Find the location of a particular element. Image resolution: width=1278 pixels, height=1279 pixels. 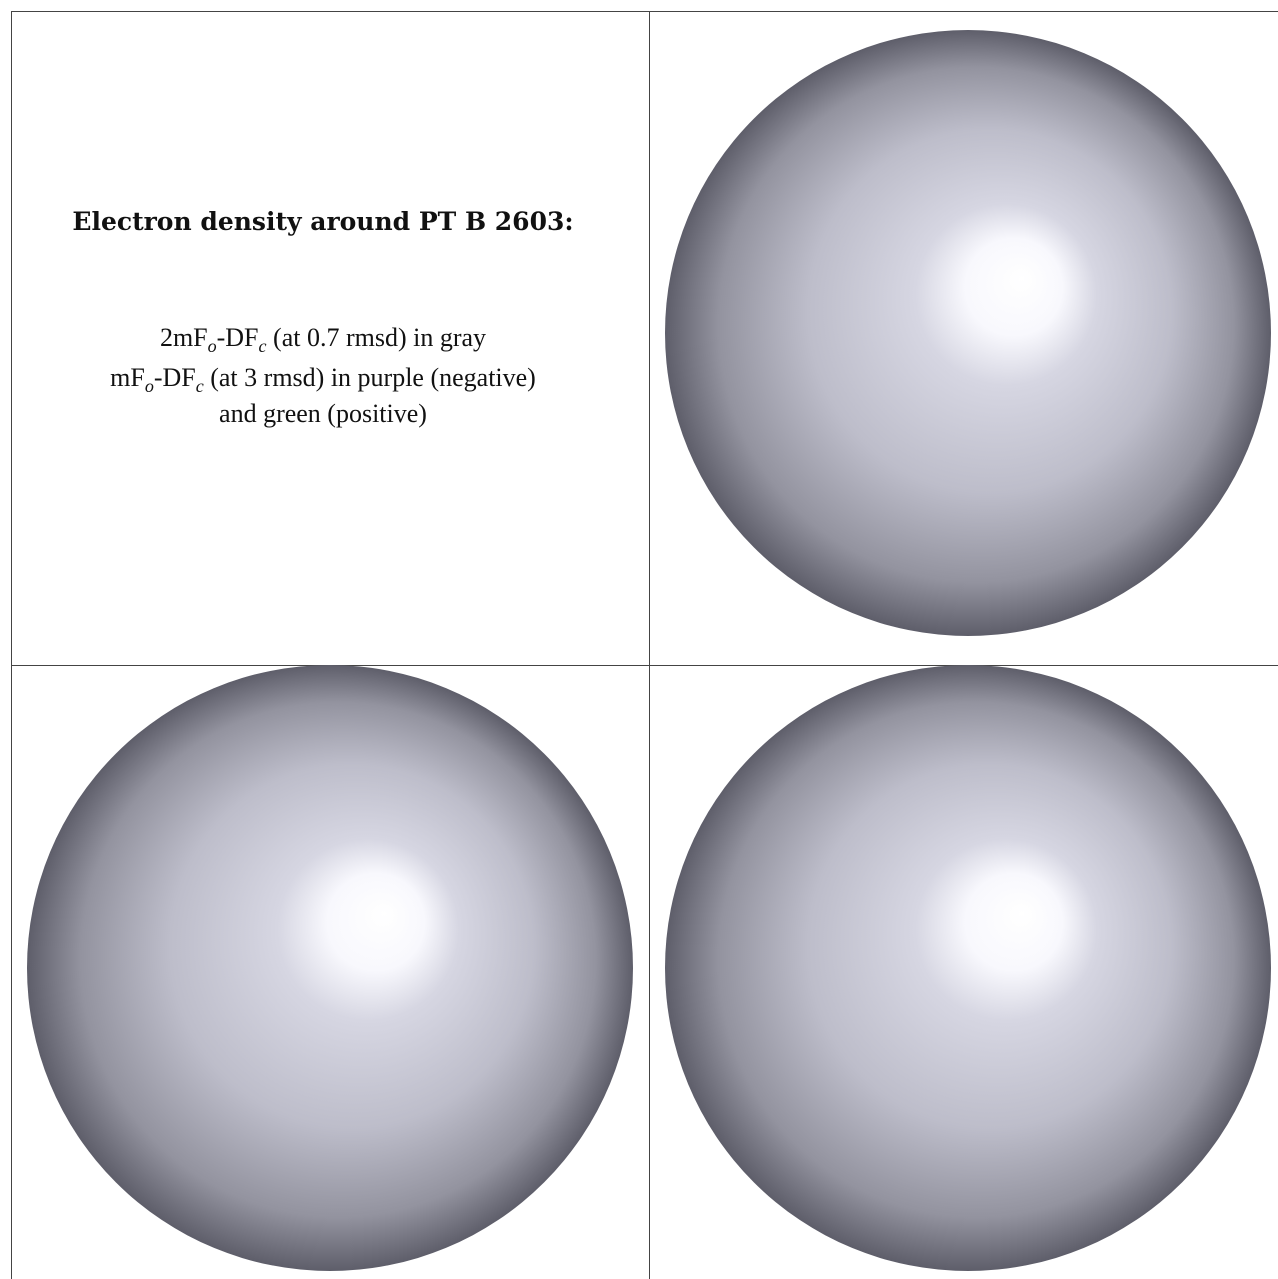

text: 2mF is located at coordinates (184, 337).